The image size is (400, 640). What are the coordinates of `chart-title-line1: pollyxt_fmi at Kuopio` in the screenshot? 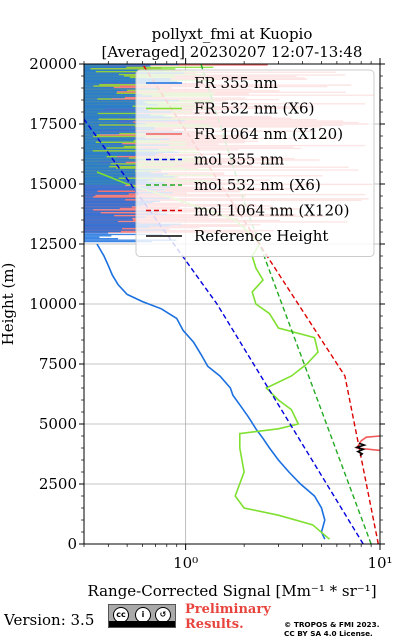 It's located at (232, 34).